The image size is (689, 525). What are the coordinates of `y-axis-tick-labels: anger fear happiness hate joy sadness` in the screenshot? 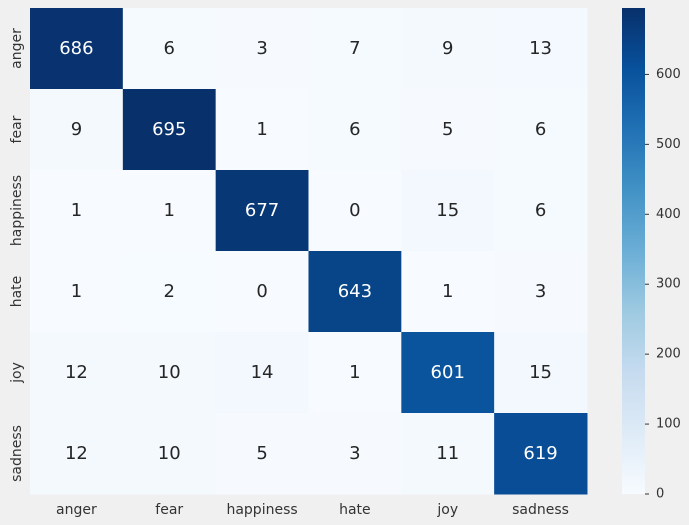 It's located at (17, 255).